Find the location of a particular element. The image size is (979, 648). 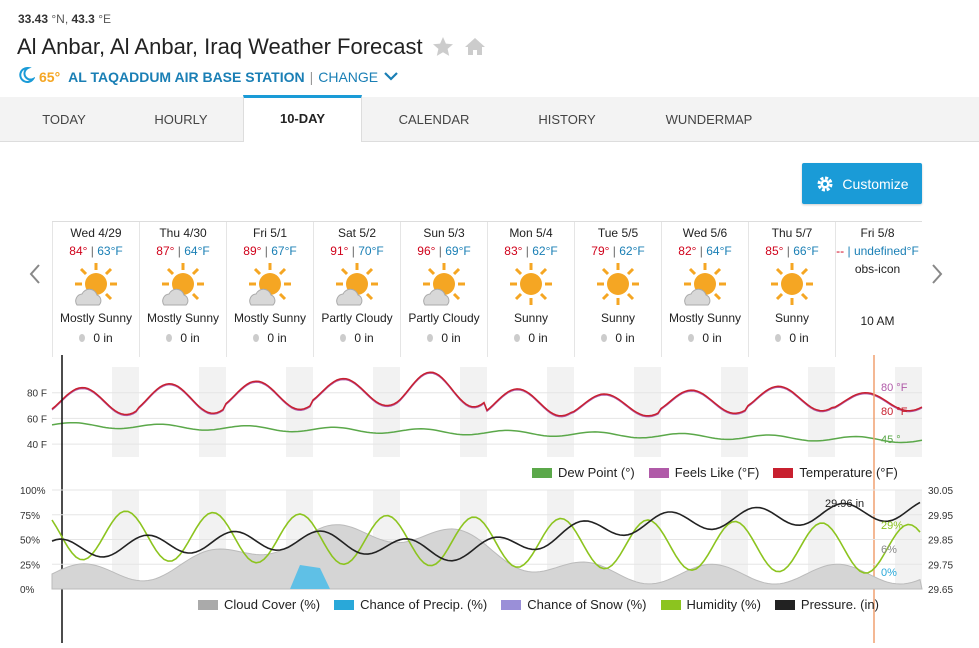

day-column: Wed 4/29 84° | 63°F Mostly Sunny 0 in is located at coordinates (95, 289).